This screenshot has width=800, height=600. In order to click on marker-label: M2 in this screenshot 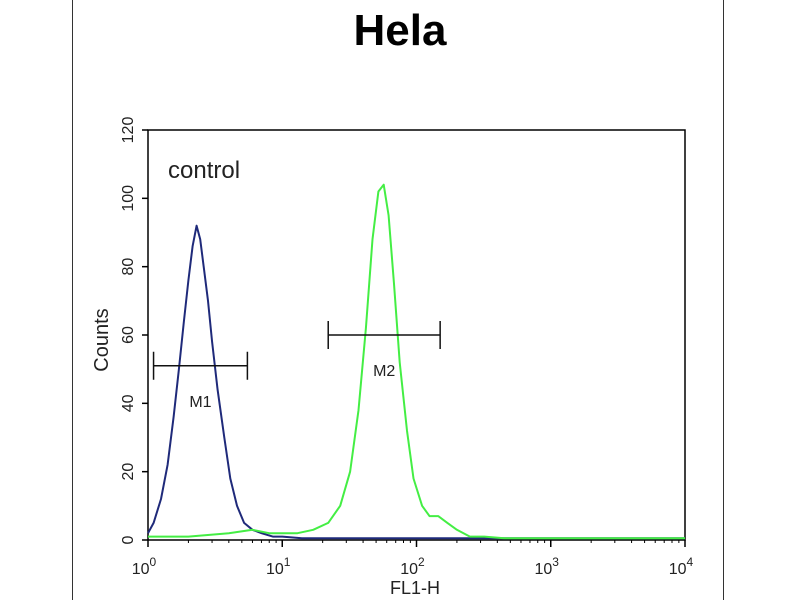, I will do `click(384, 371)`.